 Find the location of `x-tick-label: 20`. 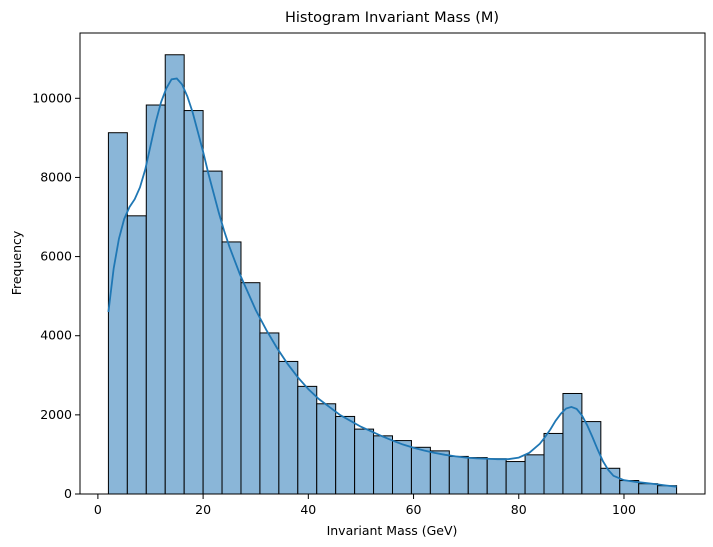

x-tick-label: 20 is located at coordinates (203, 509).